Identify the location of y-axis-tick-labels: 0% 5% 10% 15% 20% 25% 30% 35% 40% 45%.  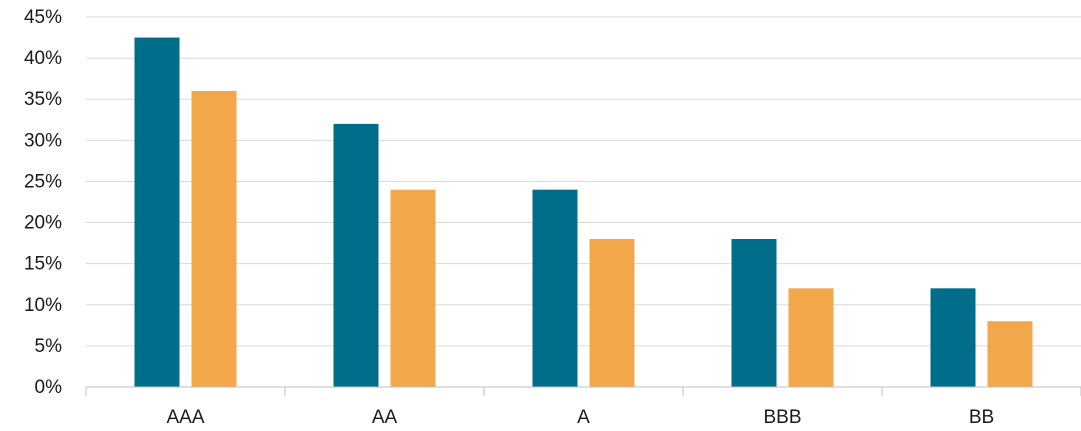
(43, 202).